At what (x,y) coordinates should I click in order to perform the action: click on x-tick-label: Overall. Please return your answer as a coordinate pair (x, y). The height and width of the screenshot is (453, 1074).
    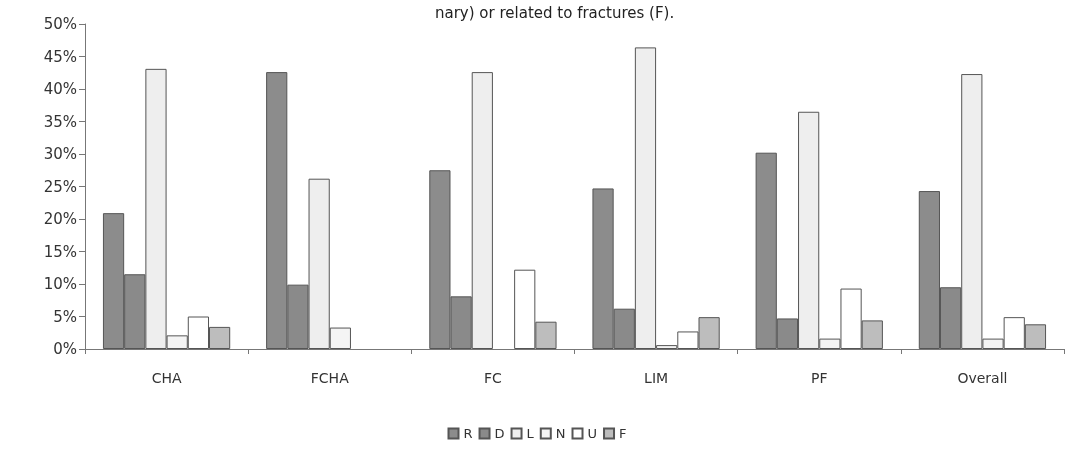
    Looking at the image, I should click on (982, 378).